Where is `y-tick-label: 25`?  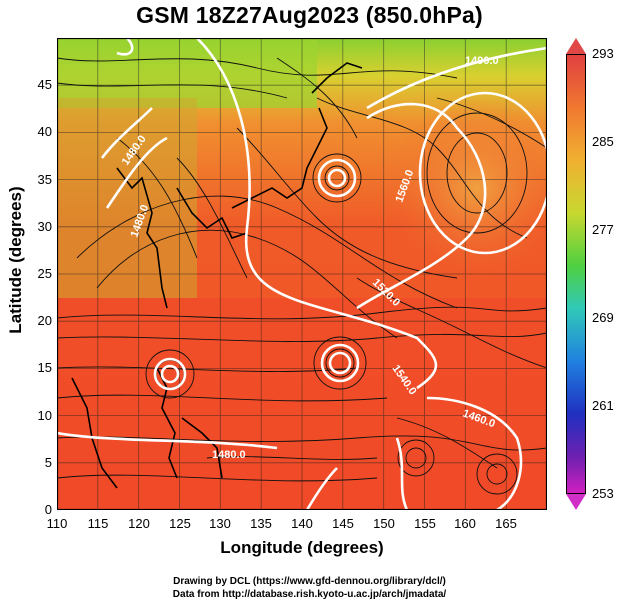
y-tick-label: 25 is located at coordinates (44, 273).